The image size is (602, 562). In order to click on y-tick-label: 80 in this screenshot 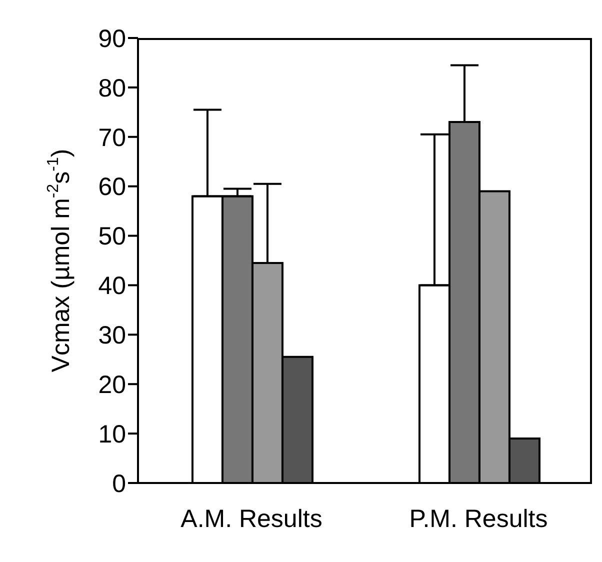, I will do `click(112, 88)`.